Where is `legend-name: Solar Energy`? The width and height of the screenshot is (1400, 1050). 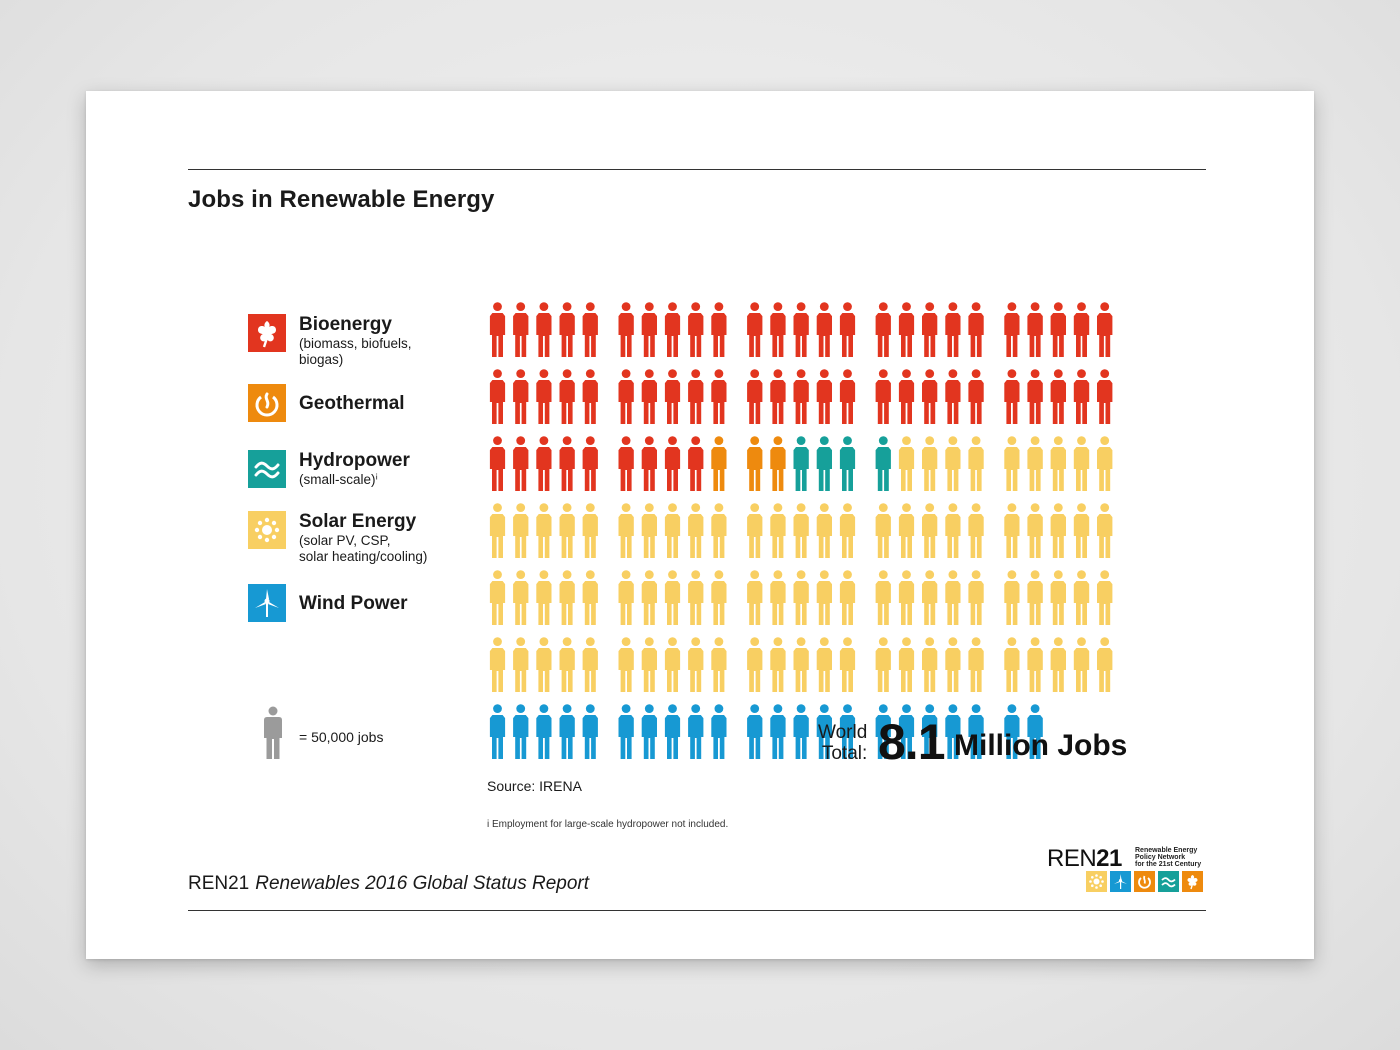
legend-name: Solar Energy is located at coordinates (358, 521).